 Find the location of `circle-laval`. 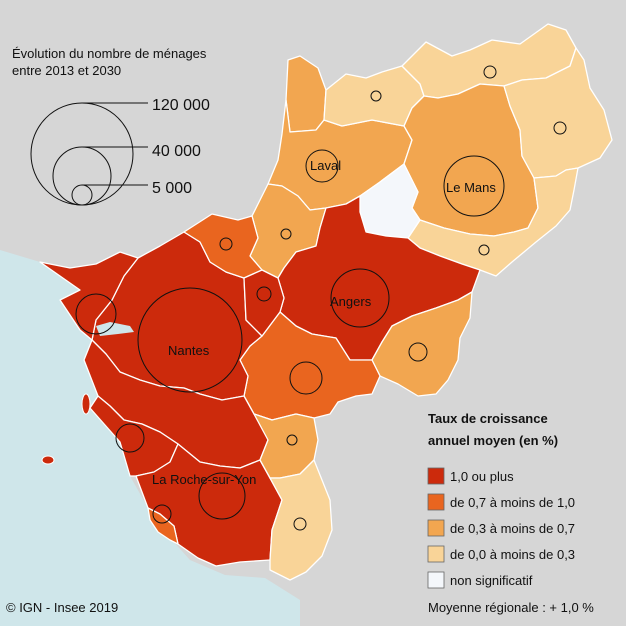

circle-laval is located at coordinates (322, 166).